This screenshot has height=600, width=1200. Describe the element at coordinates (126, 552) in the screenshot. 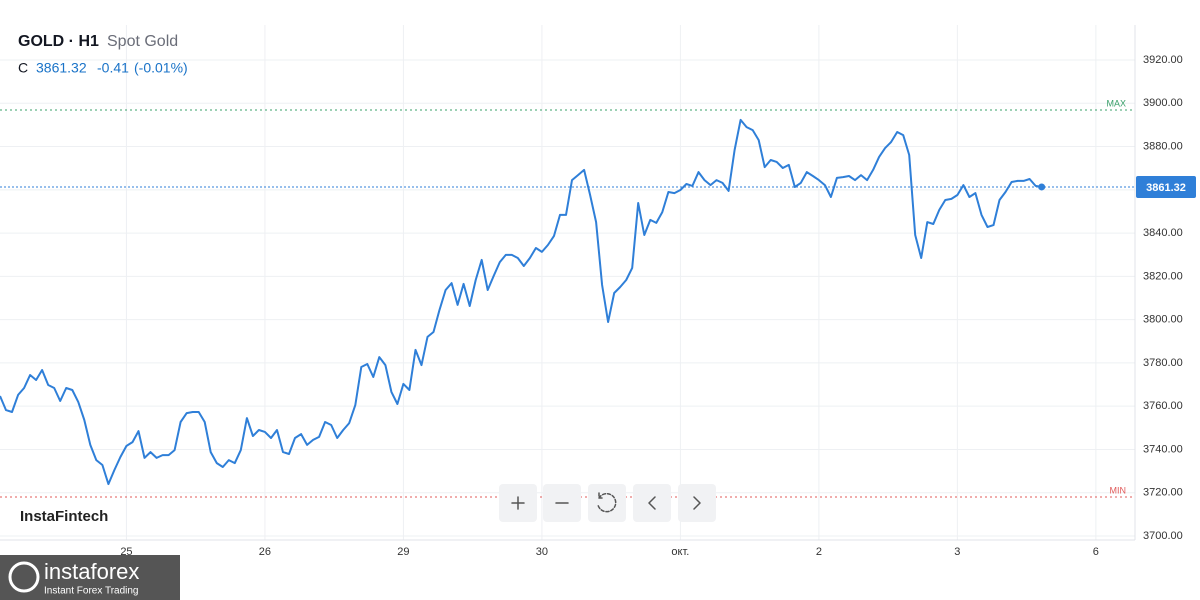

I see `x-tick-label: 25` at that location.